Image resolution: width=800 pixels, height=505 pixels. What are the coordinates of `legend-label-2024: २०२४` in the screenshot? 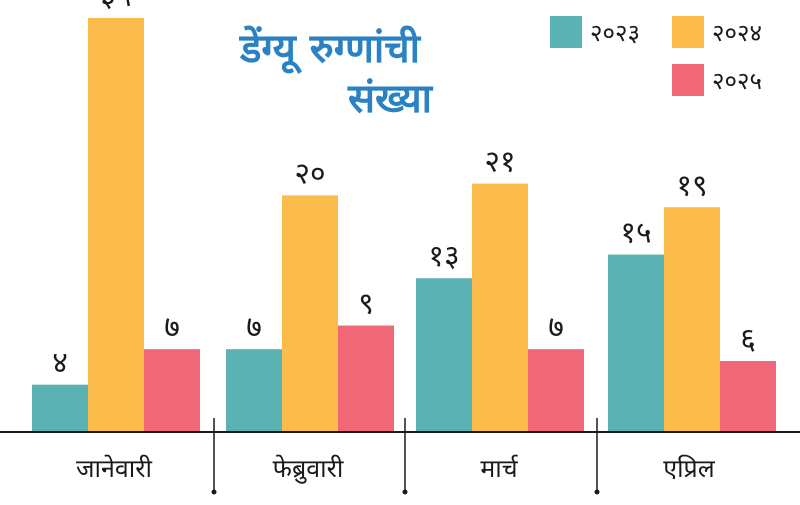 It's located at (737, 33).